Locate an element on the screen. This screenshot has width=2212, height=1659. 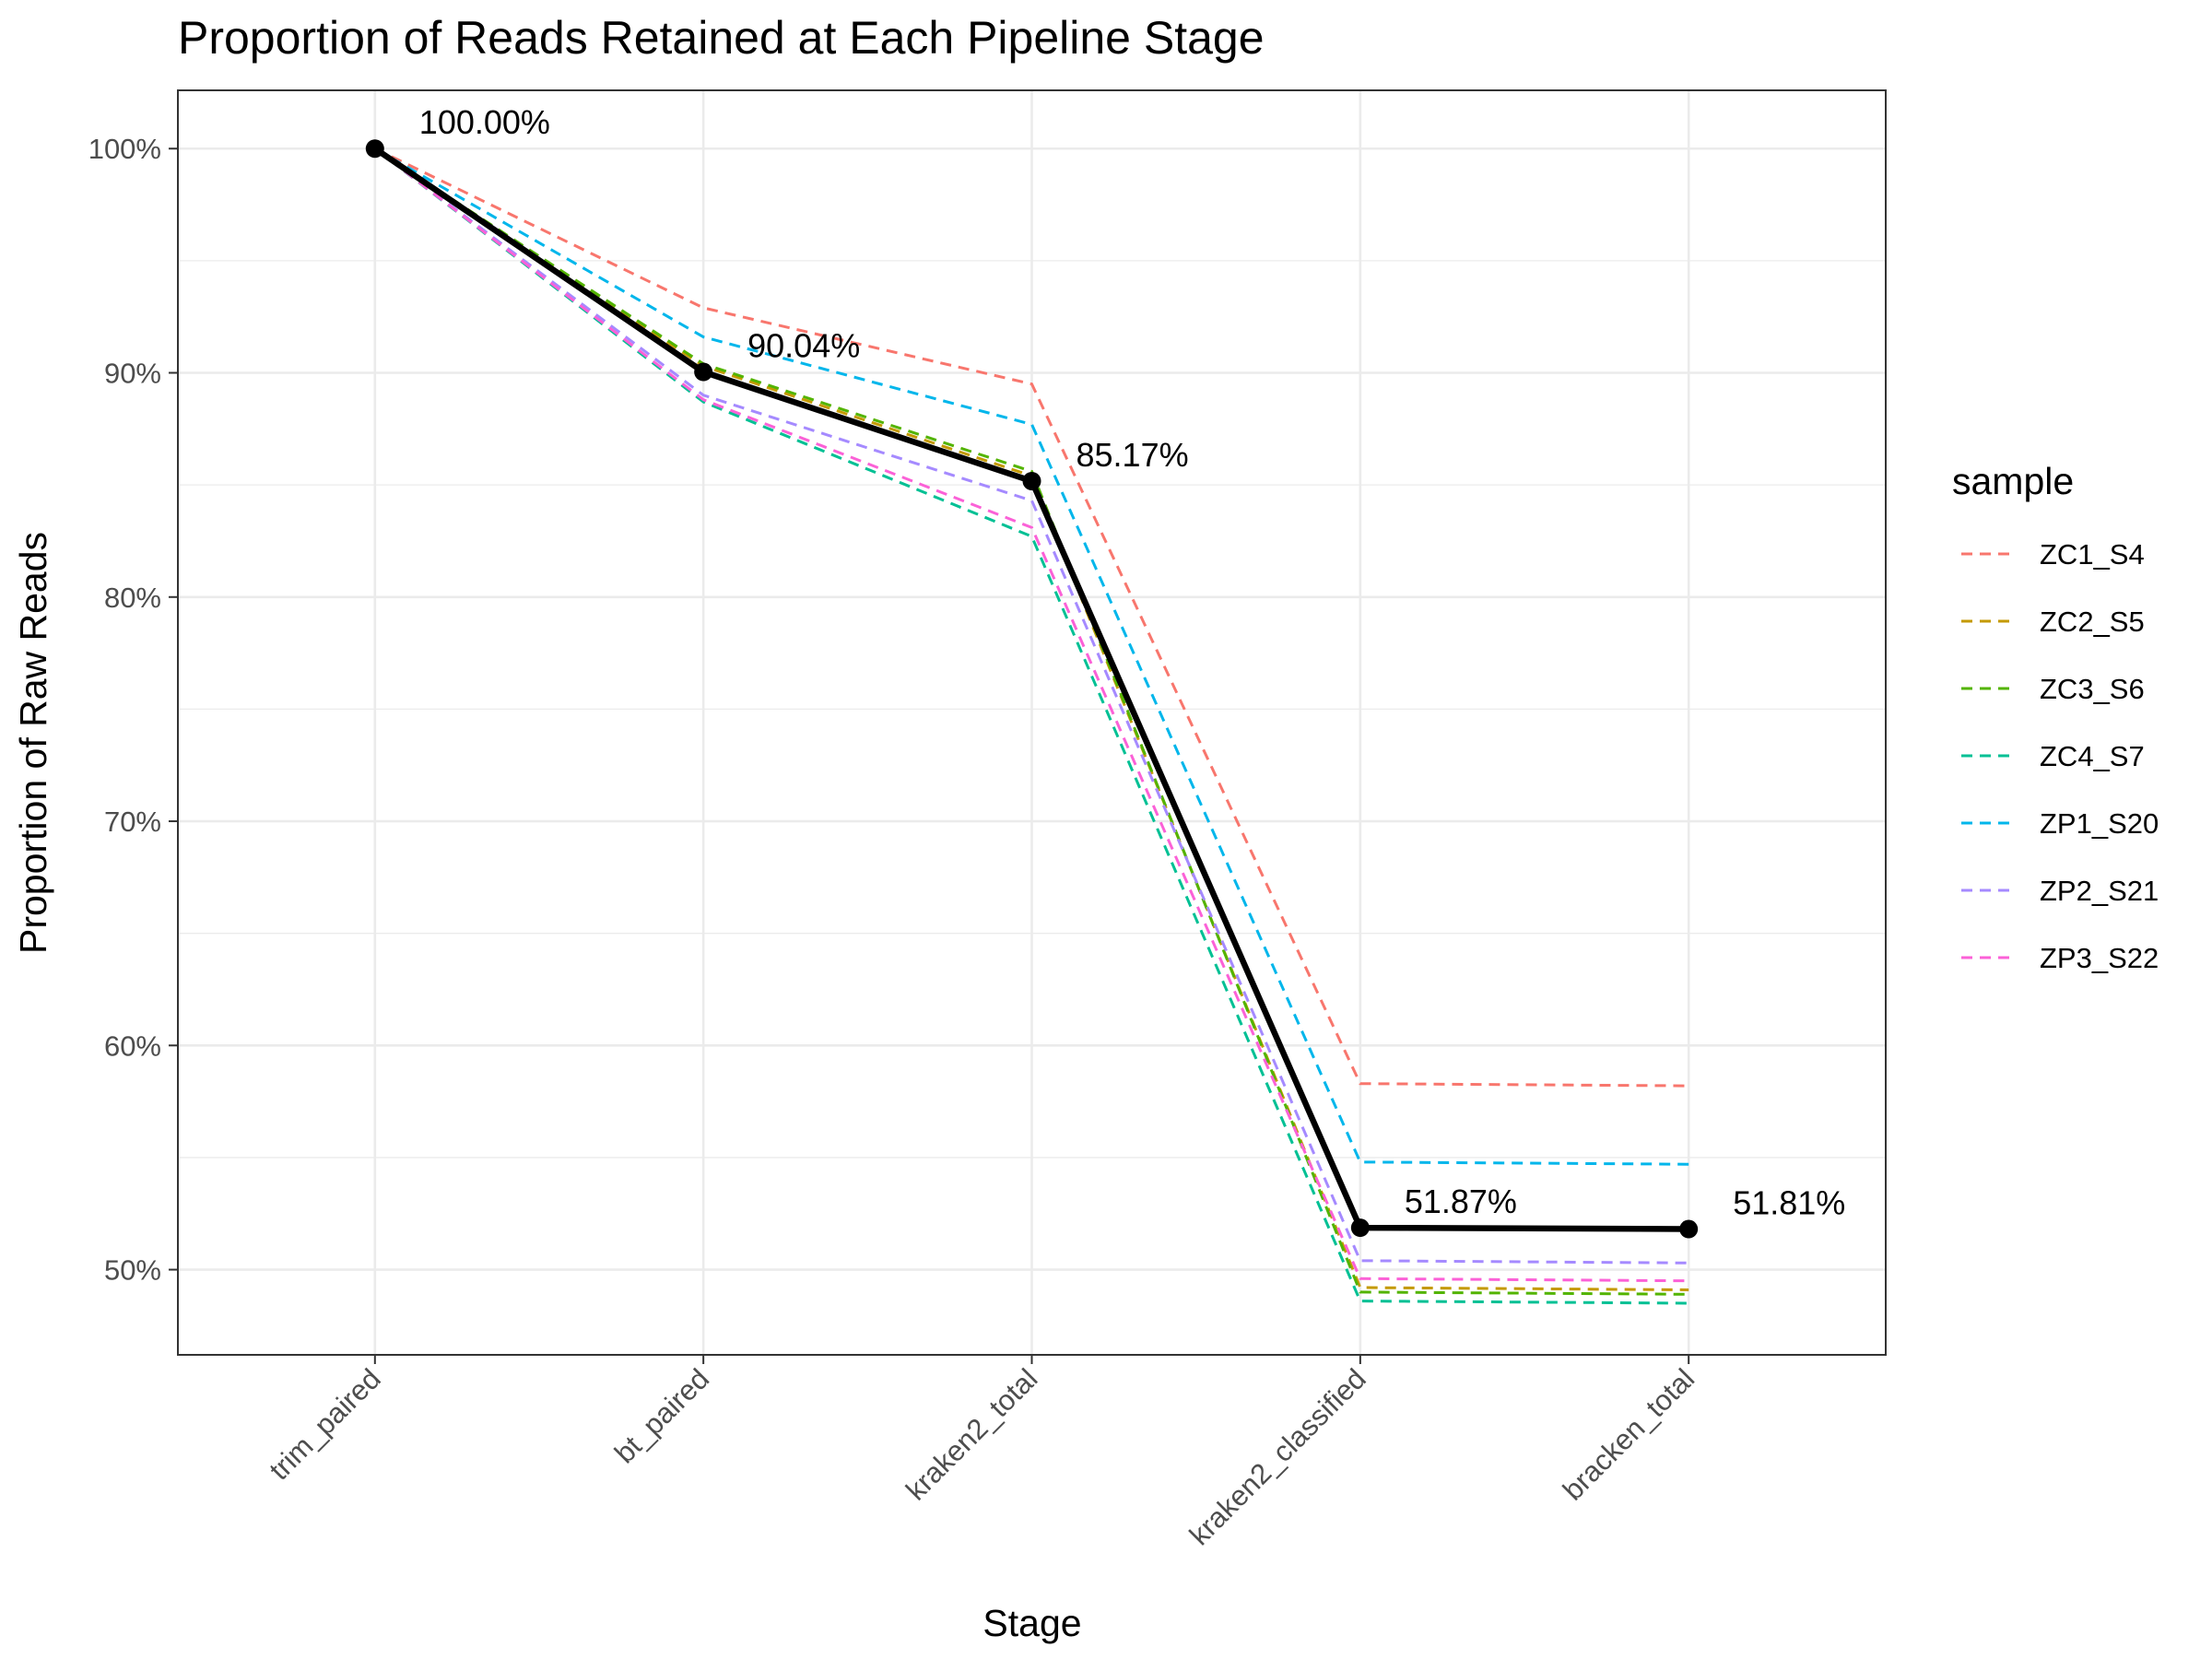
y-tick-label: 60% is located at coordinates (132, 1046).